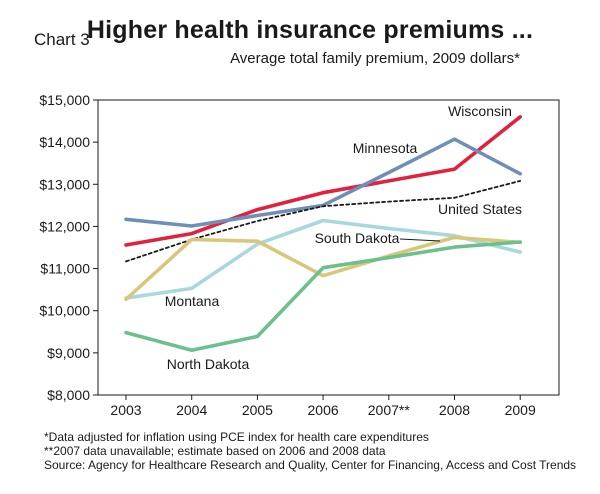 Image resolution: width=600 pixels, height=494 pixels. What do you see at coordinates (68, 353) in the screenshot?
I see `y-tick-label: $9,000` at bounding box center [68, 353].